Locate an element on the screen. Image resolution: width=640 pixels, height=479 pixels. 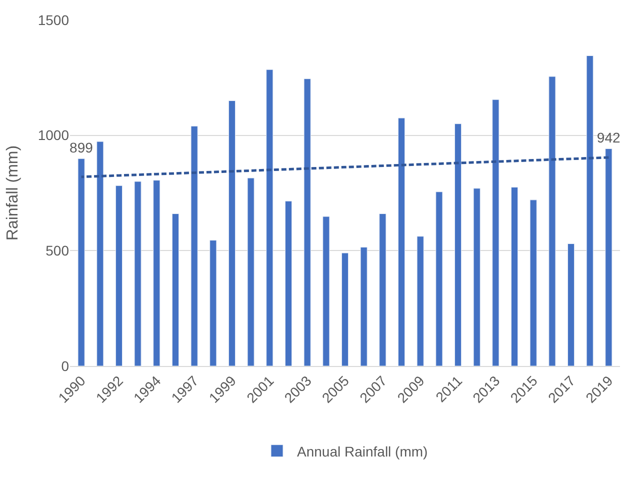
legend-label: Annual Rainfall (mm) is located at coordinates (362, 451).